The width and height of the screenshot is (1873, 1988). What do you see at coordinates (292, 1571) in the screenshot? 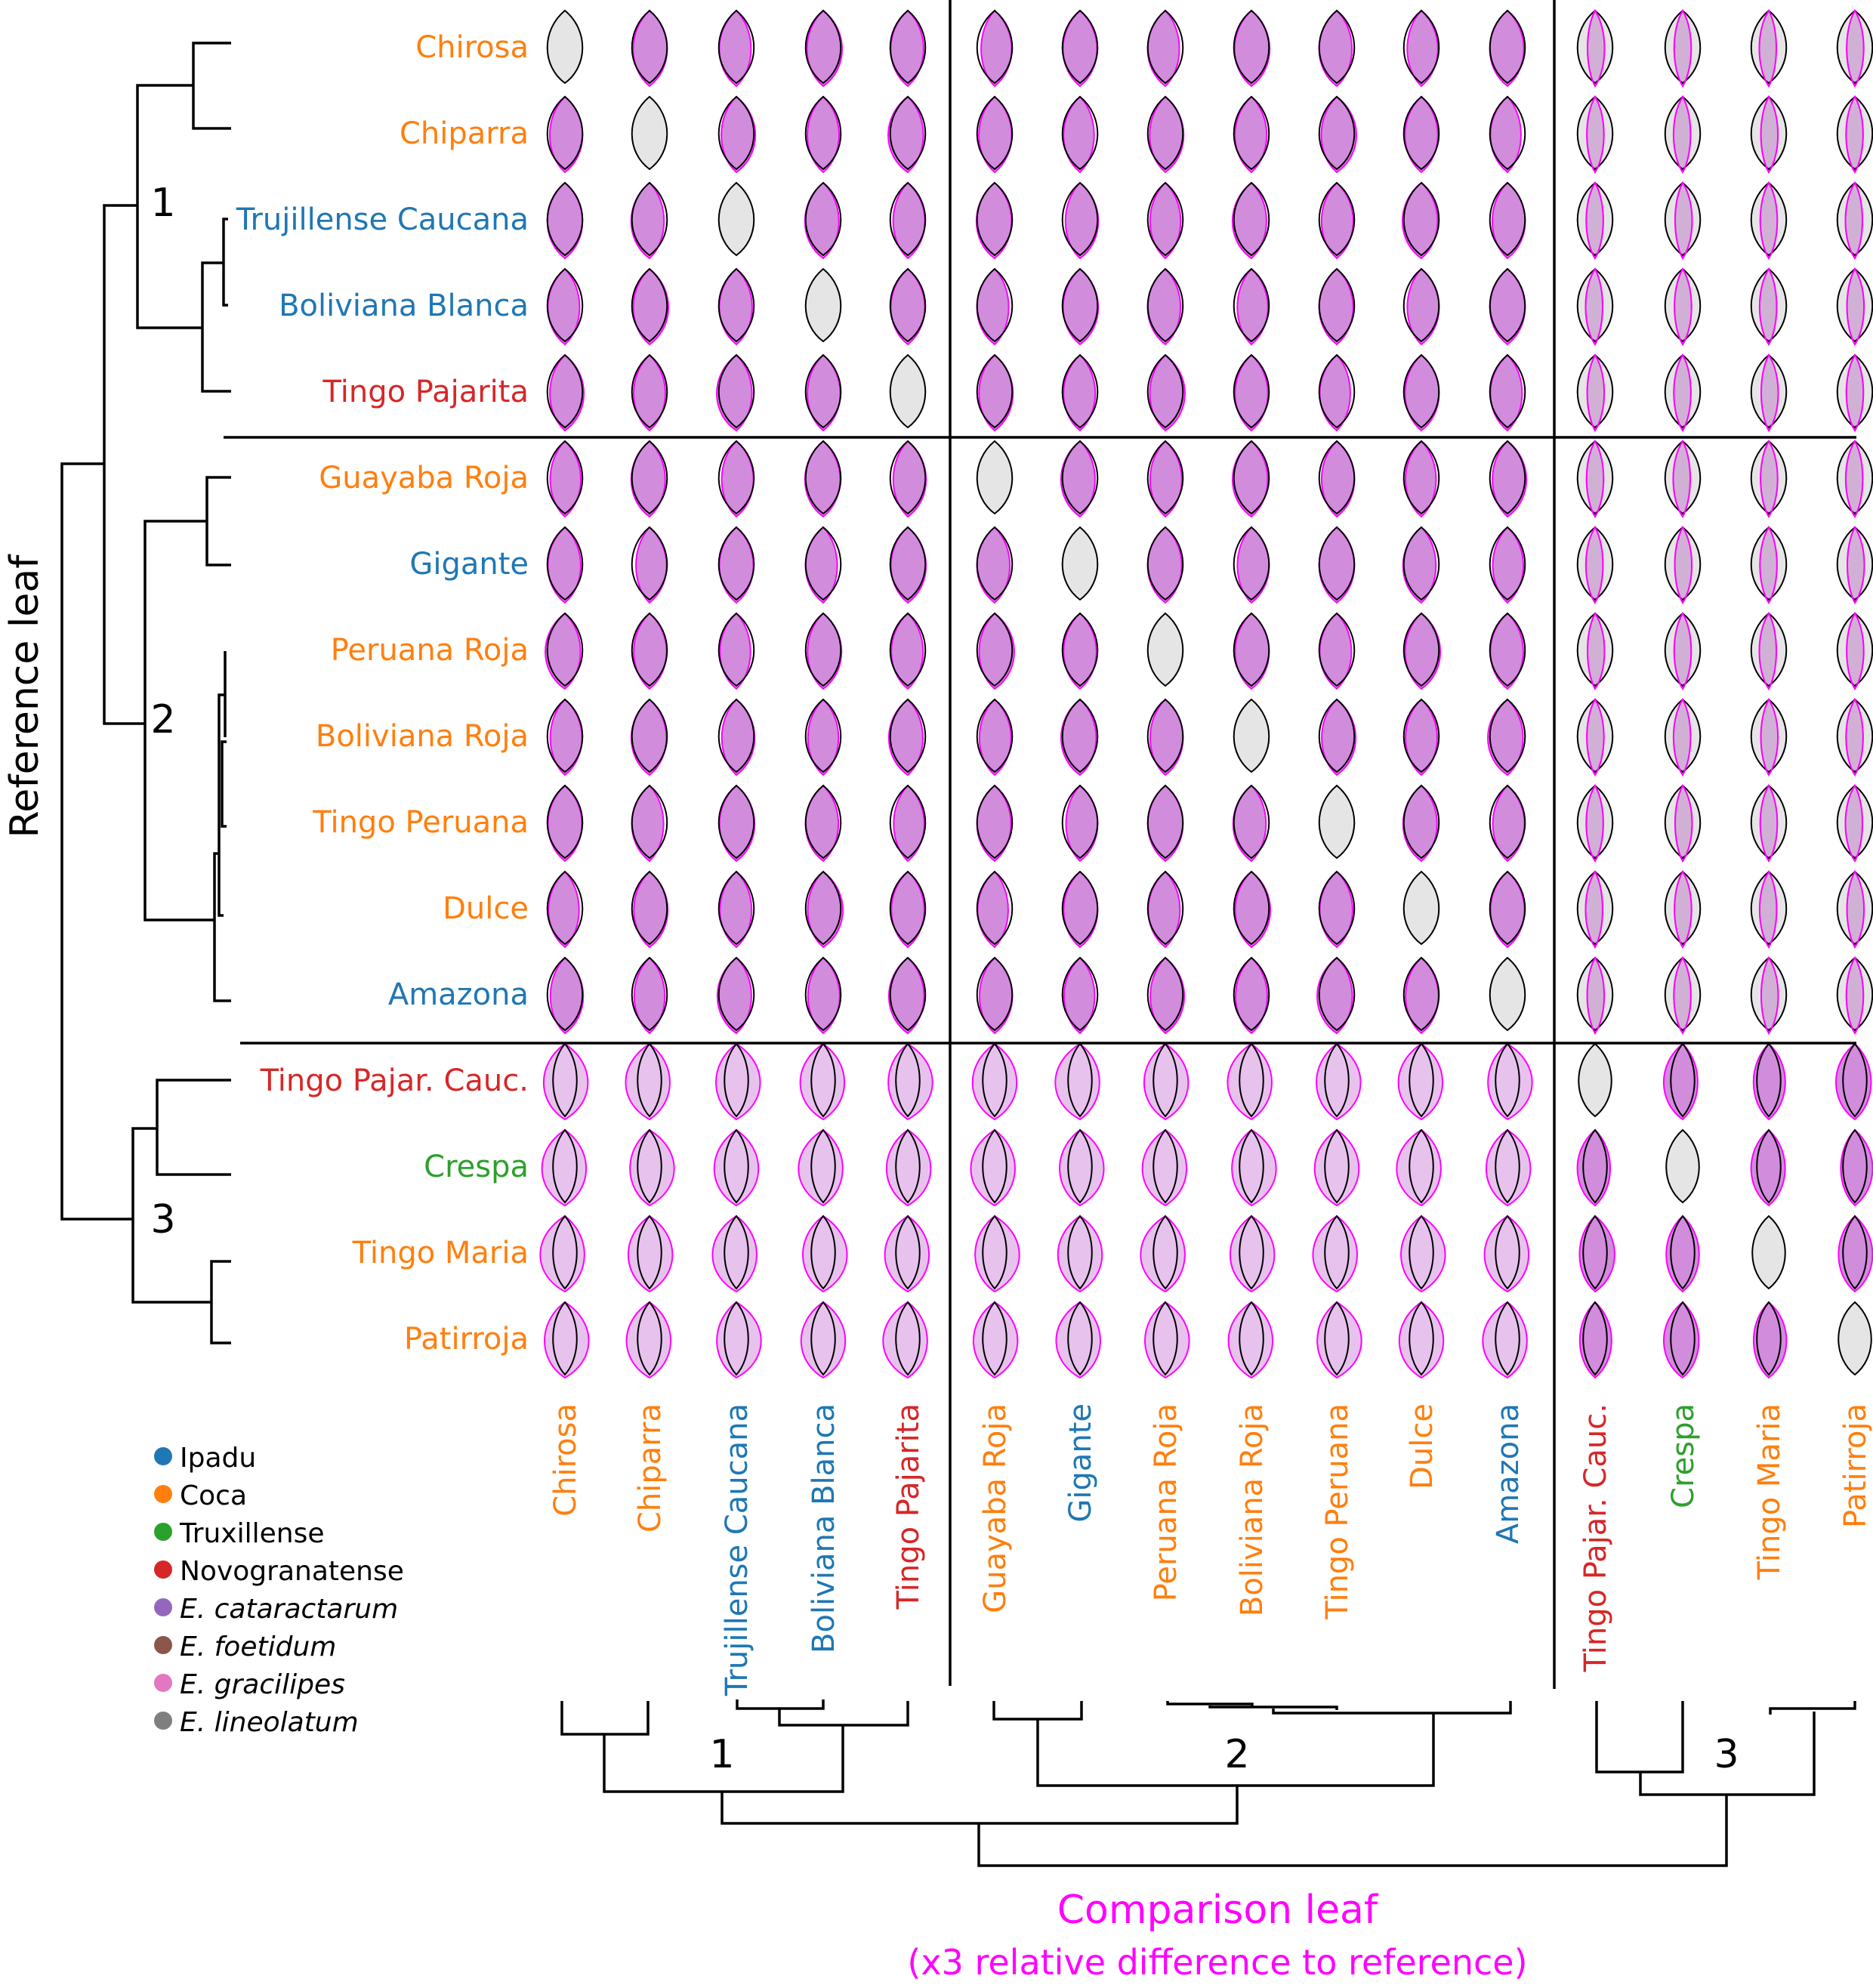
I see `legend-label: Novogranatense` at bounding box center [292, 1571].